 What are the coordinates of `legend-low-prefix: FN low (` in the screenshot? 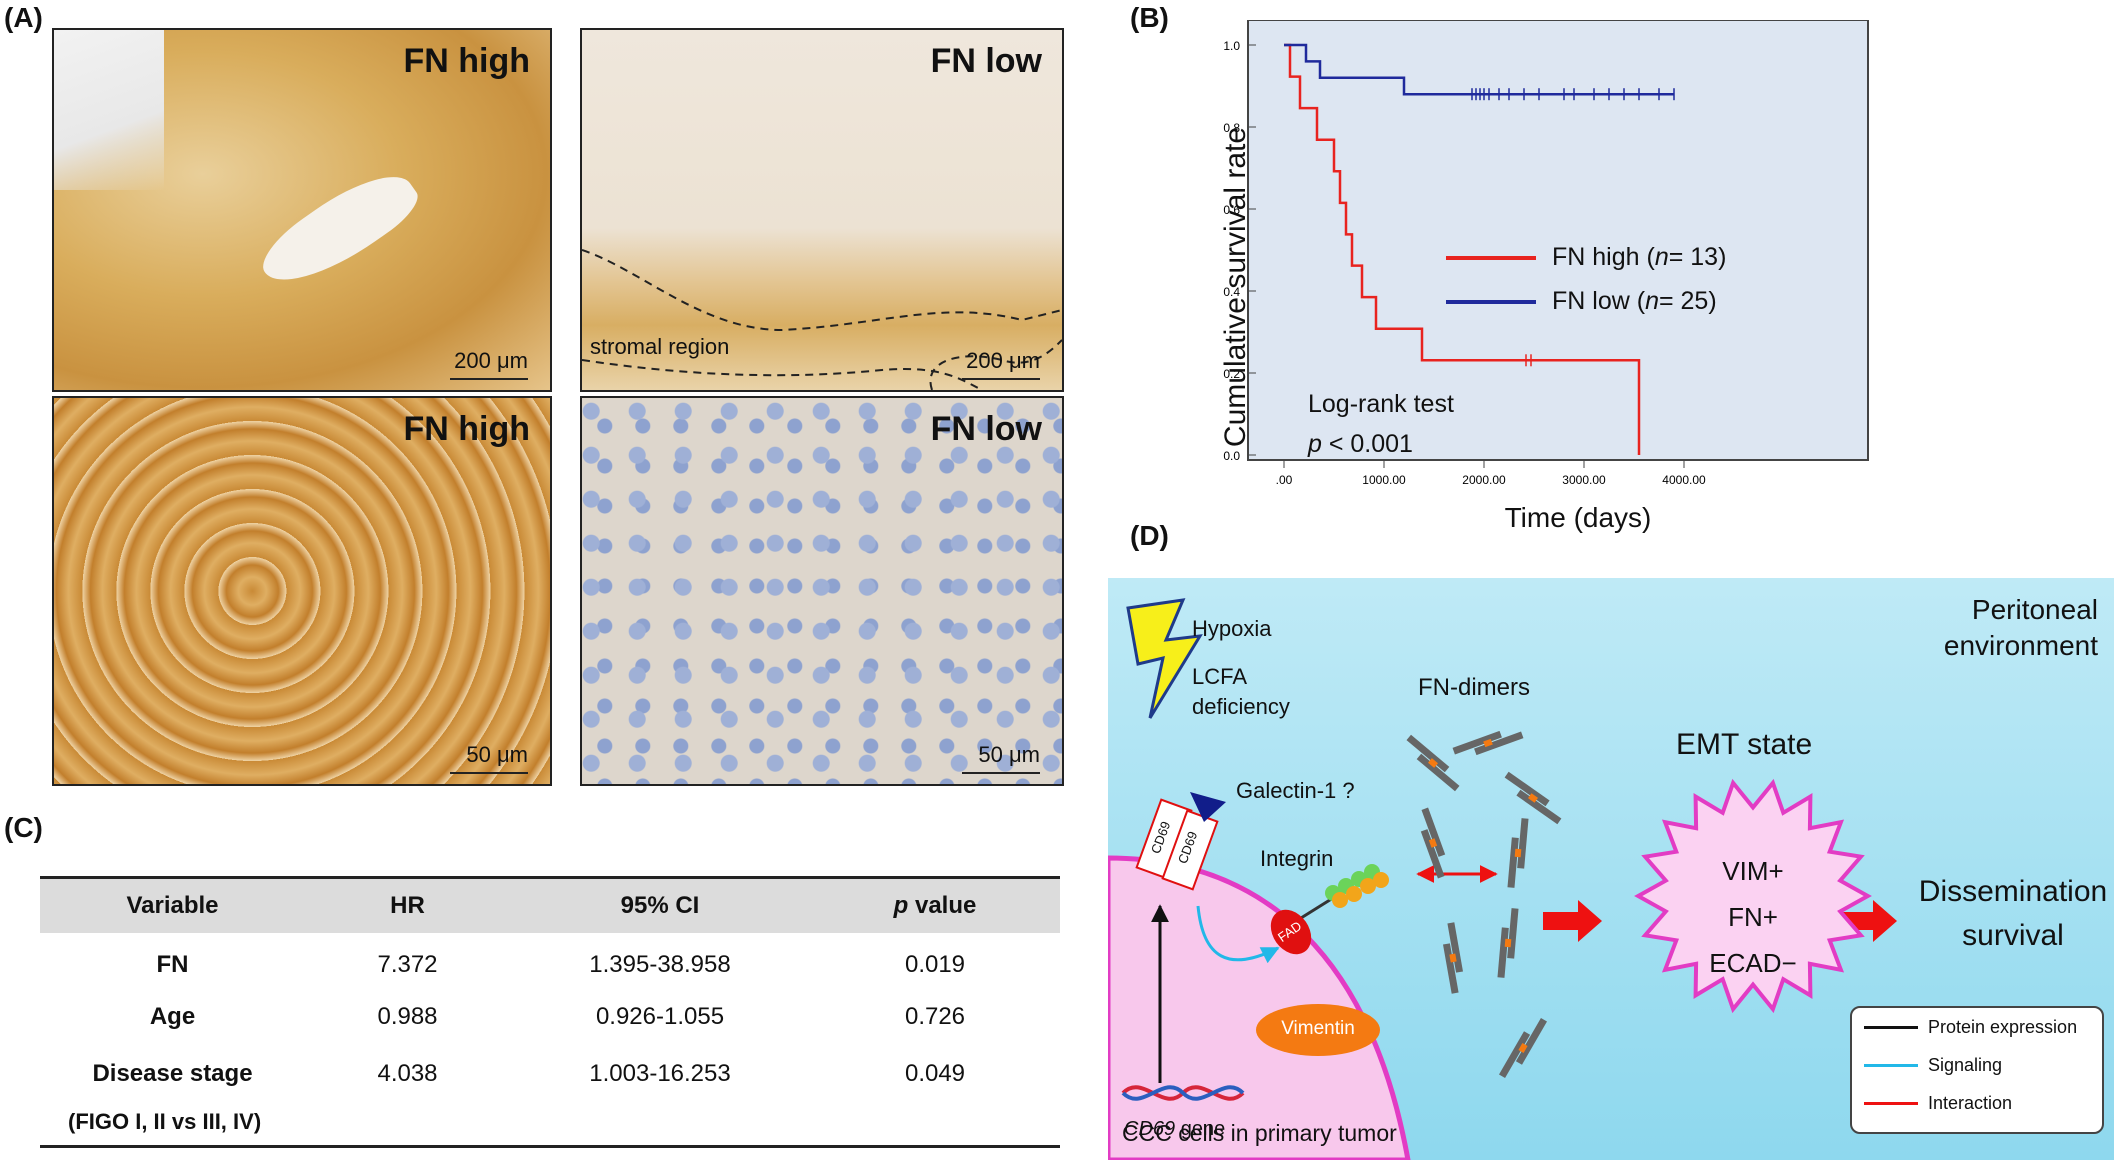 It's located at (1599, 301).